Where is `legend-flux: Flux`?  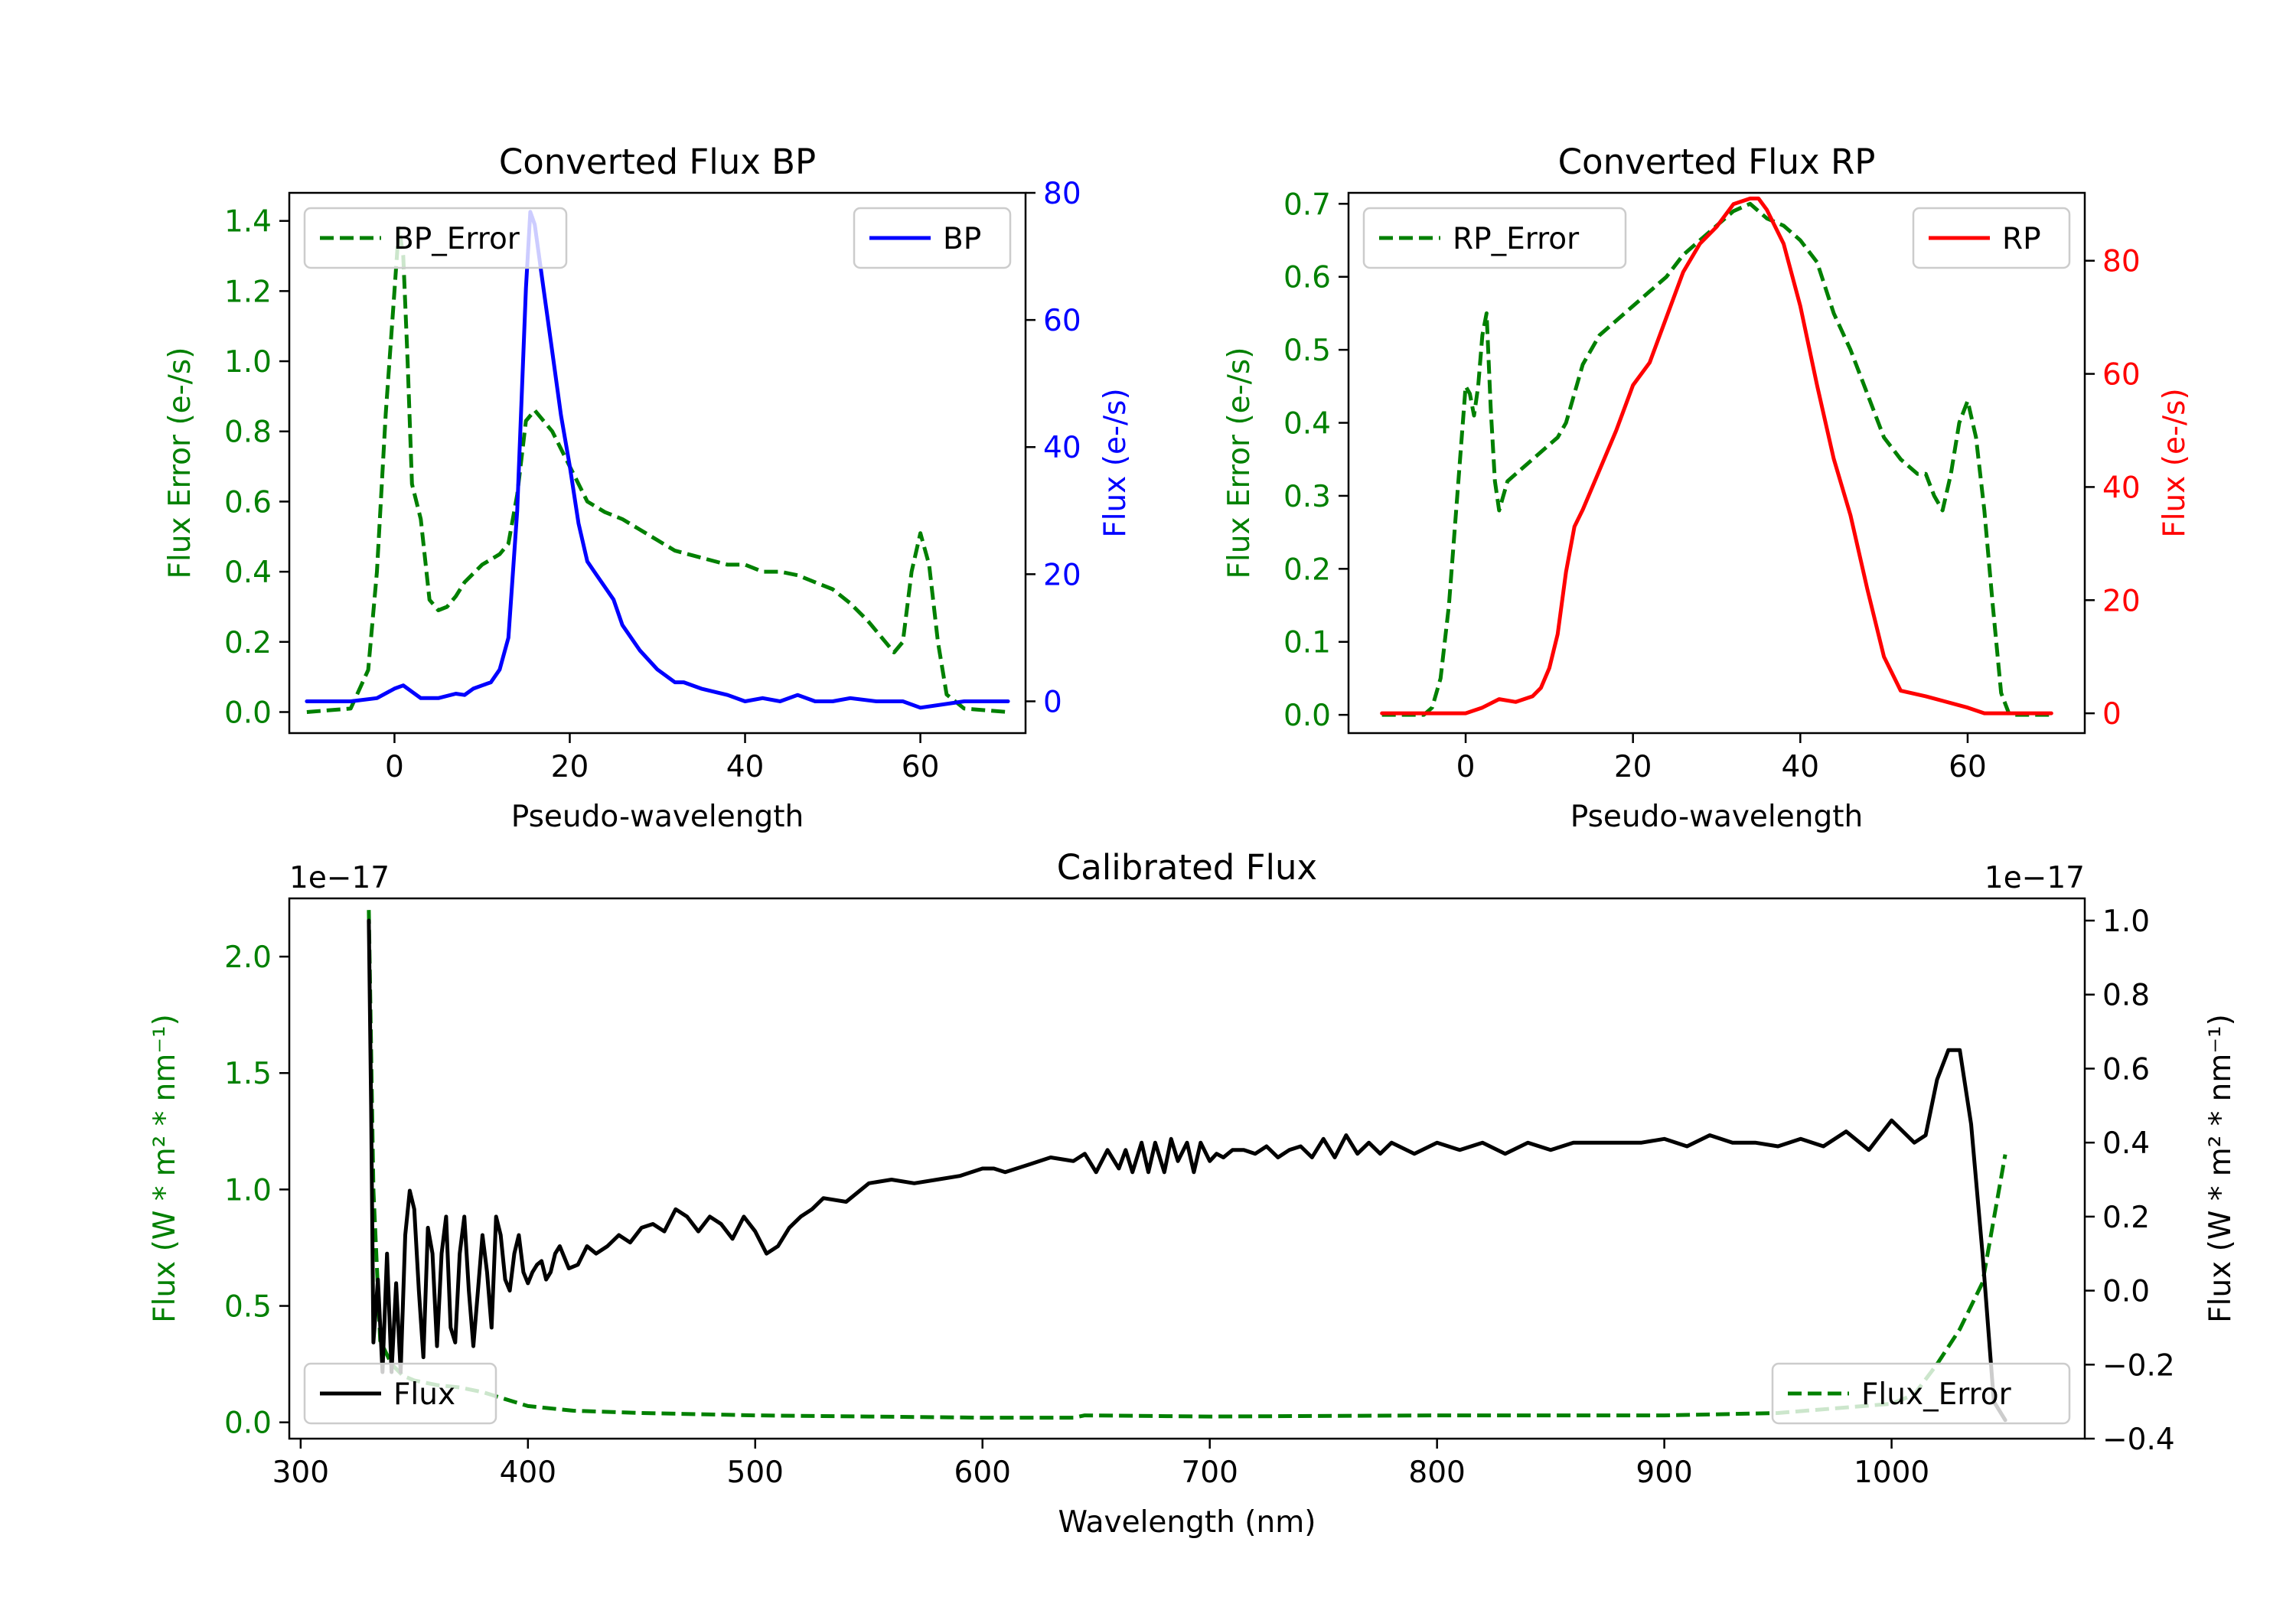 legend-flux: Flux is located at coordinates (400, 1393).